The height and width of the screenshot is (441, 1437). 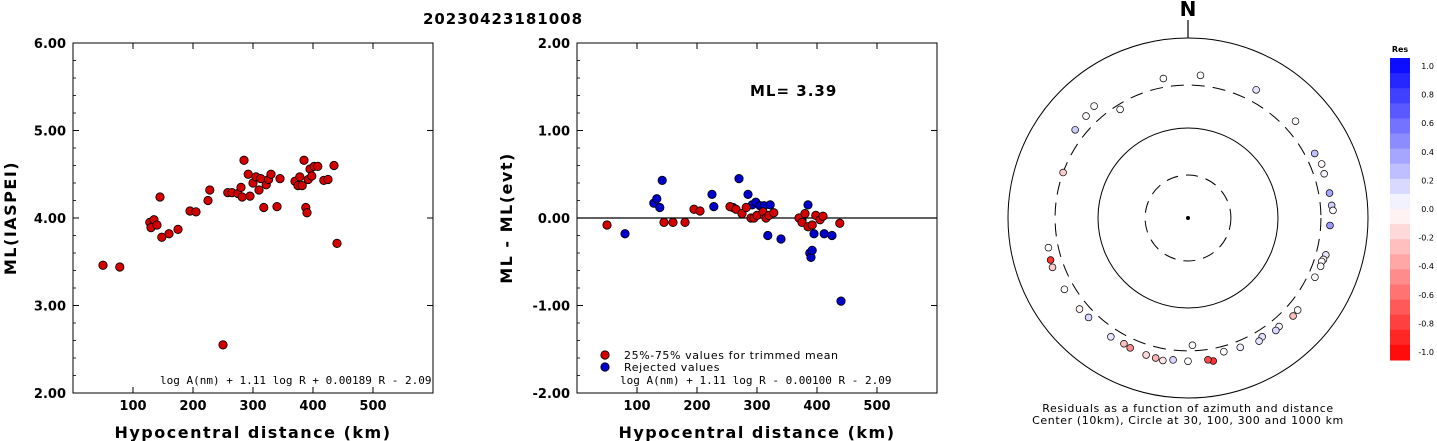 I want to click on circle-300km, so click(x=1188, y=218).